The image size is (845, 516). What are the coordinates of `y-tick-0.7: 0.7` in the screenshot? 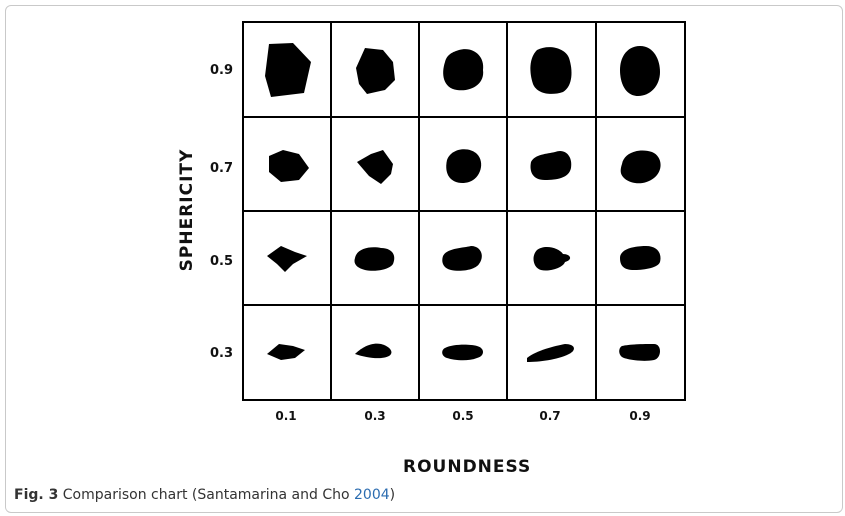 It's located at (221, 168).